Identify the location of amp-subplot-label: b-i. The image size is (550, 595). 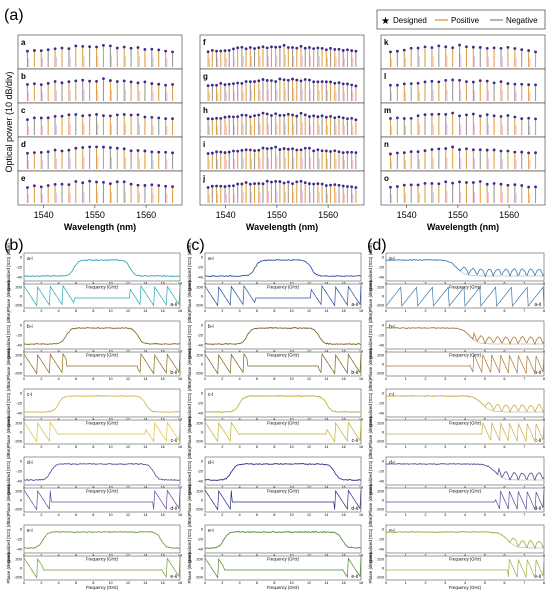
(211, 327).